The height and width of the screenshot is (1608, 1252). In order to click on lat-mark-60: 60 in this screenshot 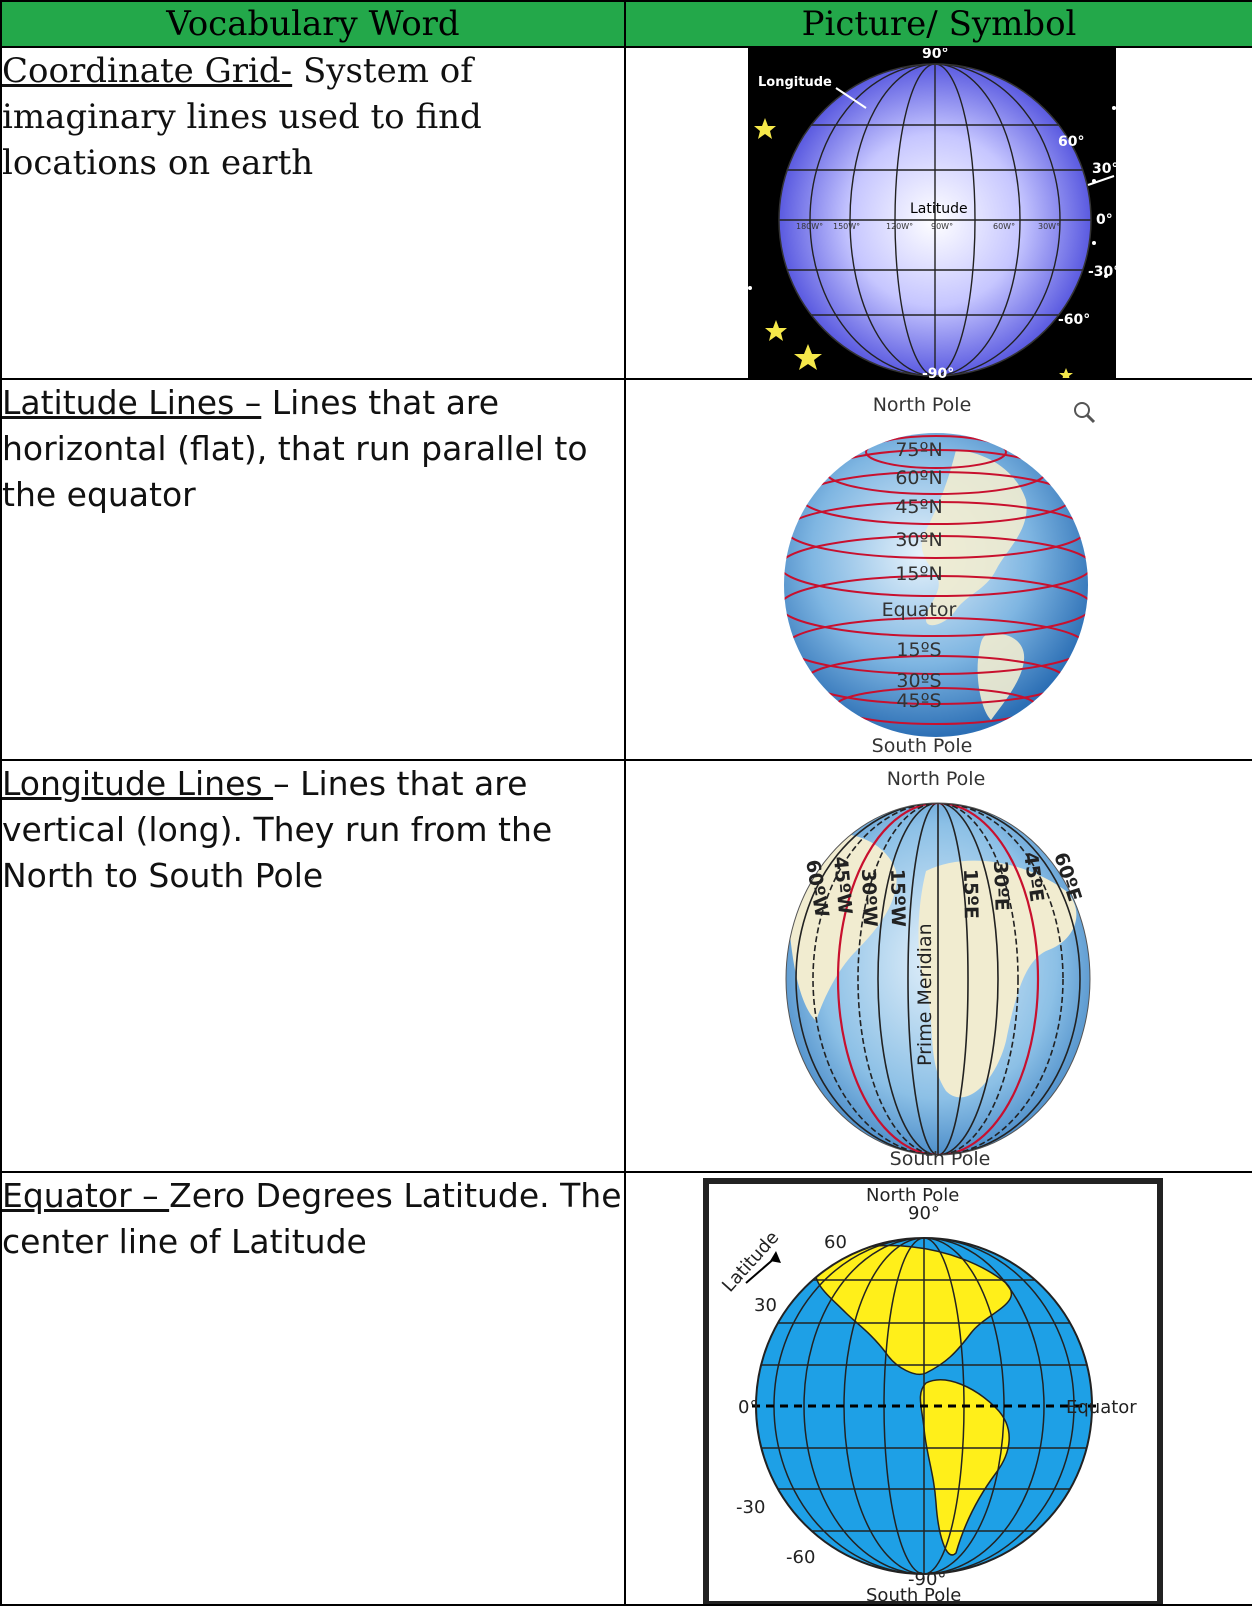, I will do `click(835, 1242)`.